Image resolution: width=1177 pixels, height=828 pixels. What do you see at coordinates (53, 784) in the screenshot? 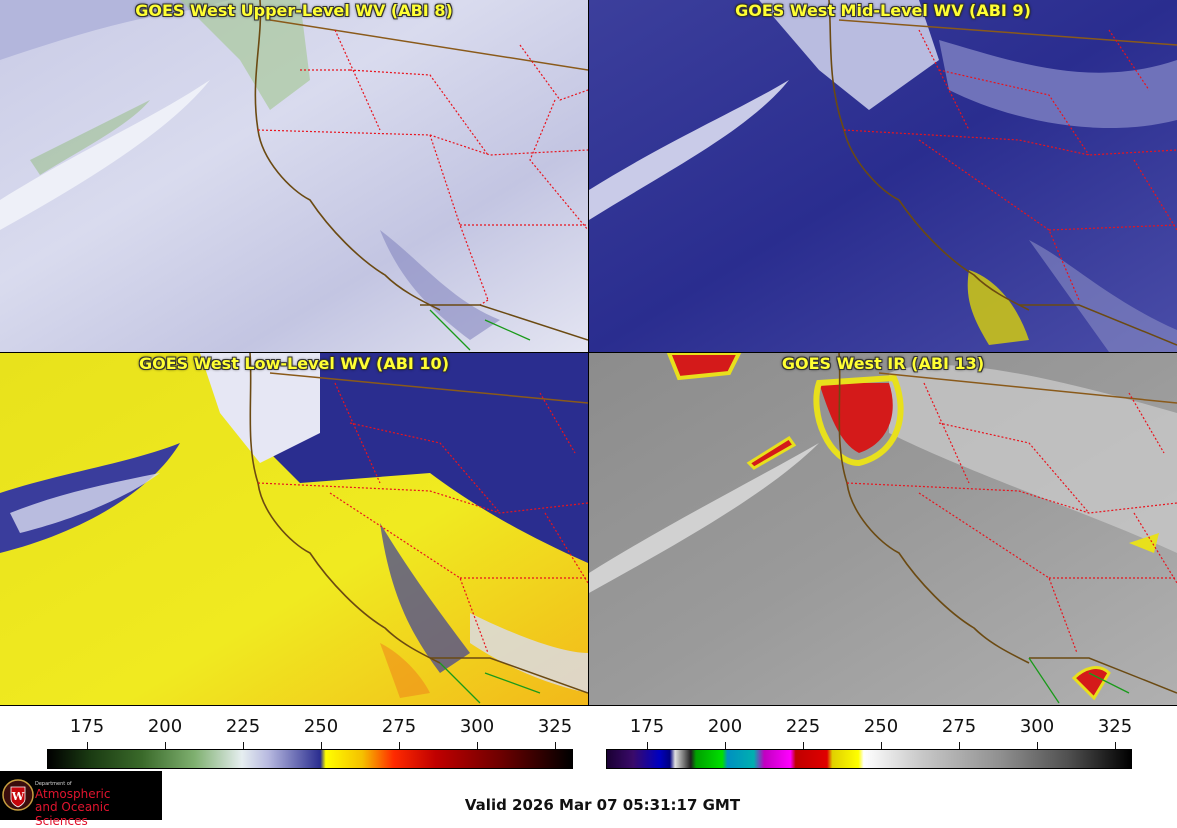
I see `logo-dept: Department of` at bounding box center [53, 784].